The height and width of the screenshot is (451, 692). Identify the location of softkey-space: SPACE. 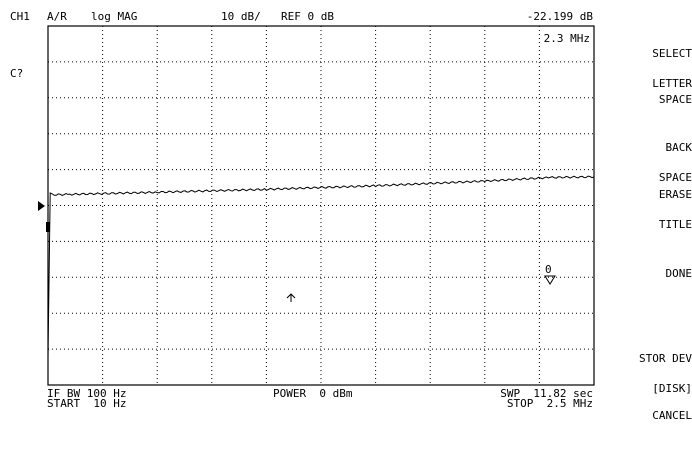
(652, 105).